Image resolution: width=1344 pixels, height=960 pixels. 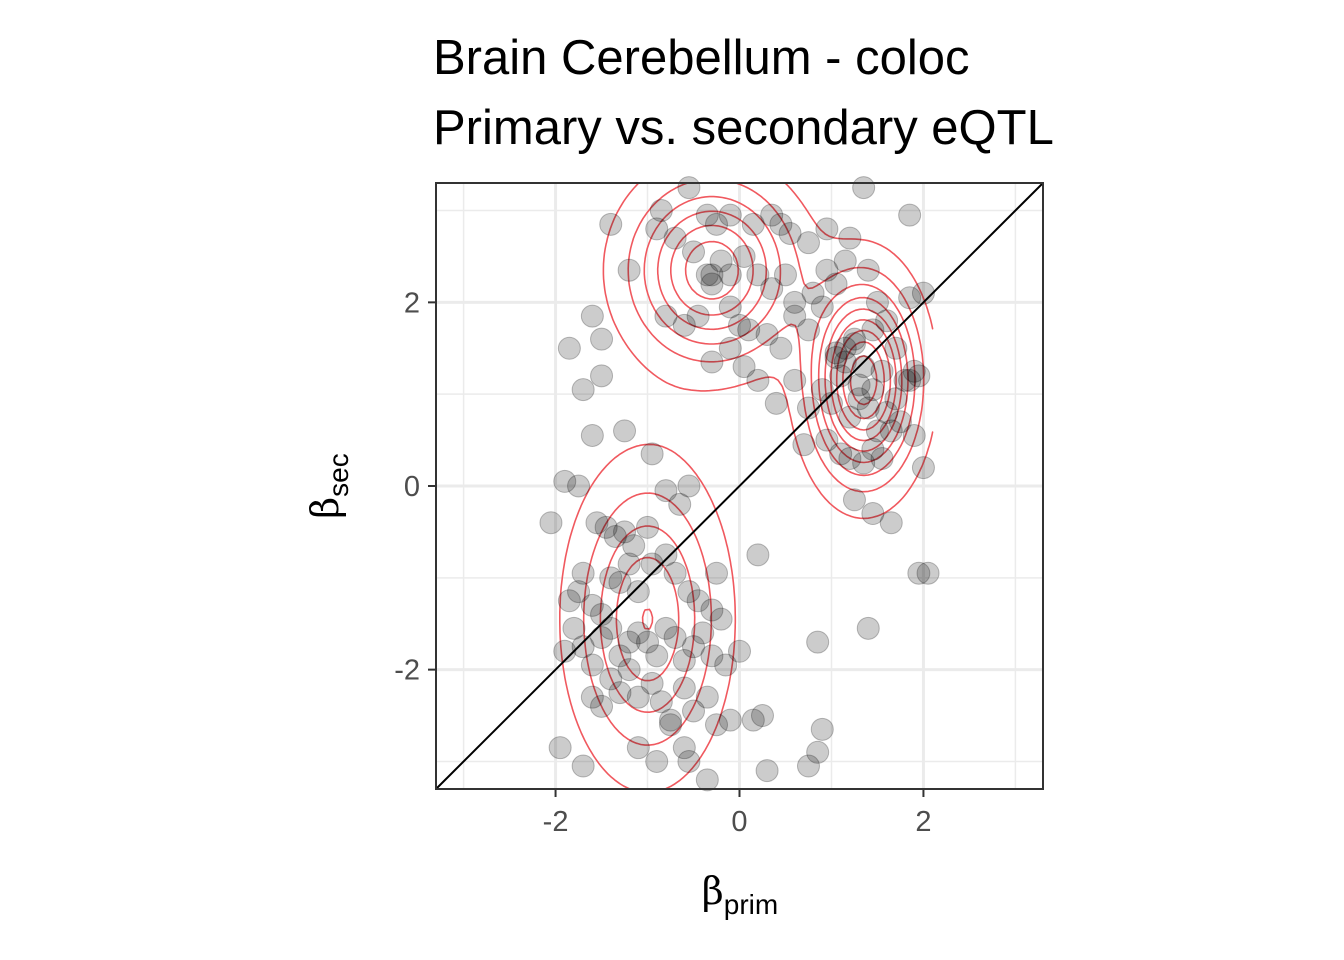 What do you see at coordinates (556, 822) in the screenshot?
I see `x-tick-label: -2` at bounding box center [556, 822].